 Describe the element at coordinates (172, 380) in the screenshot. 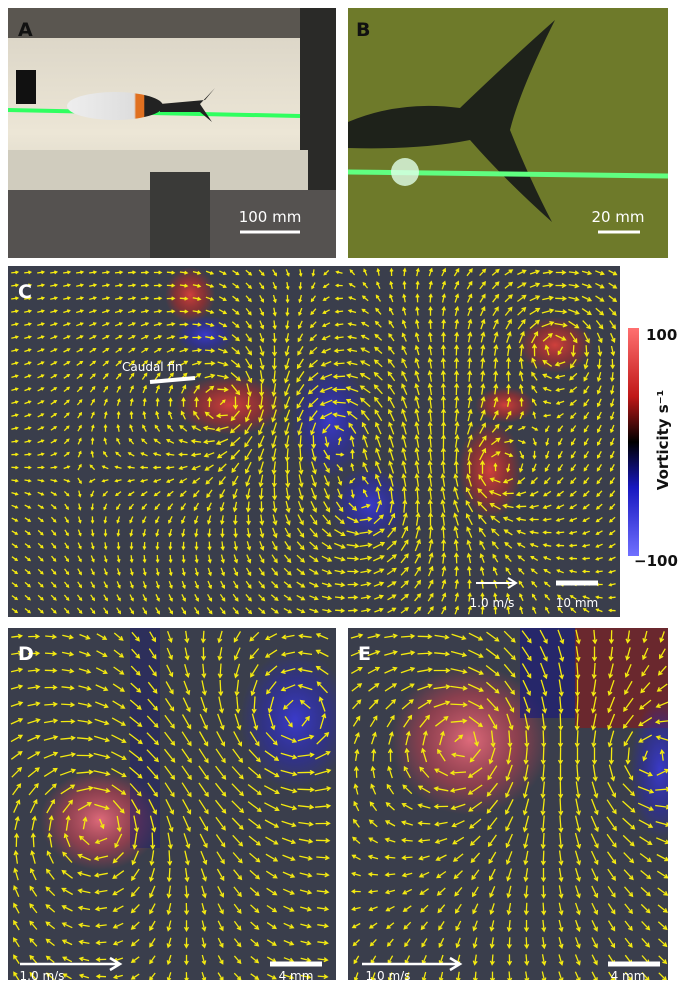

I see `caudal-fin-marker` at that location.